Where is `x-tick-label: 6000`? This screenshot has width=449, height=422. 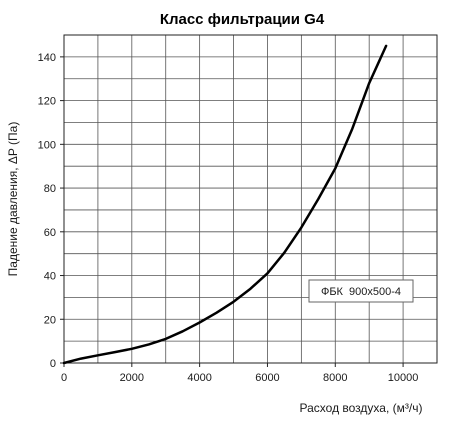
x-tick-label: 6000 is located at coordinates (267, 378).